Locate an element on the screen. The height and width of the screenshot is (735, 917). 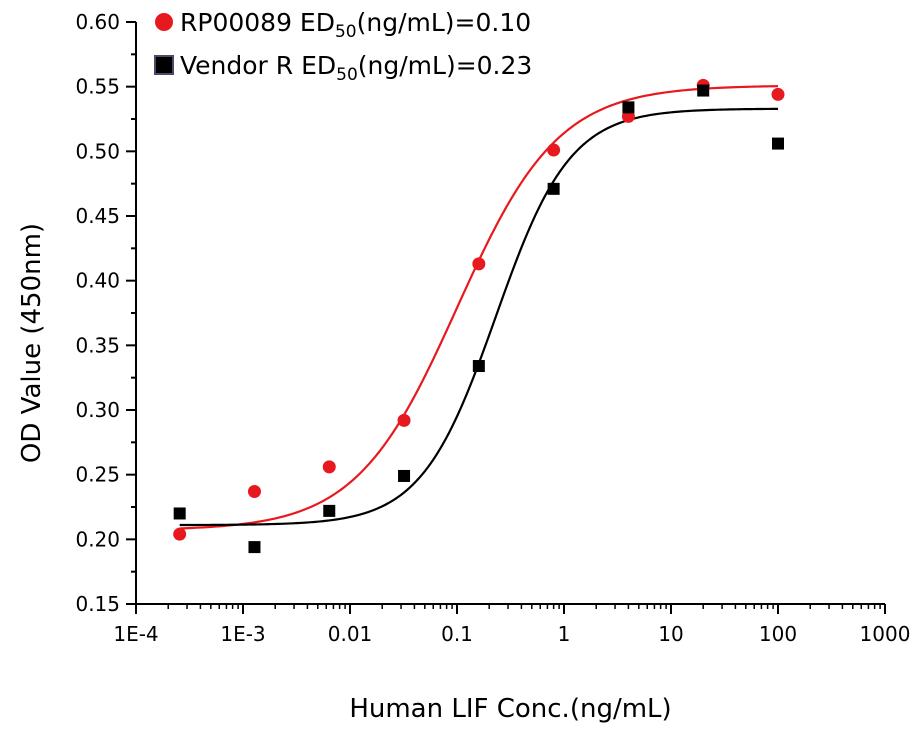
y-tick-label: 0.30 is located at coordinates (97, 410).